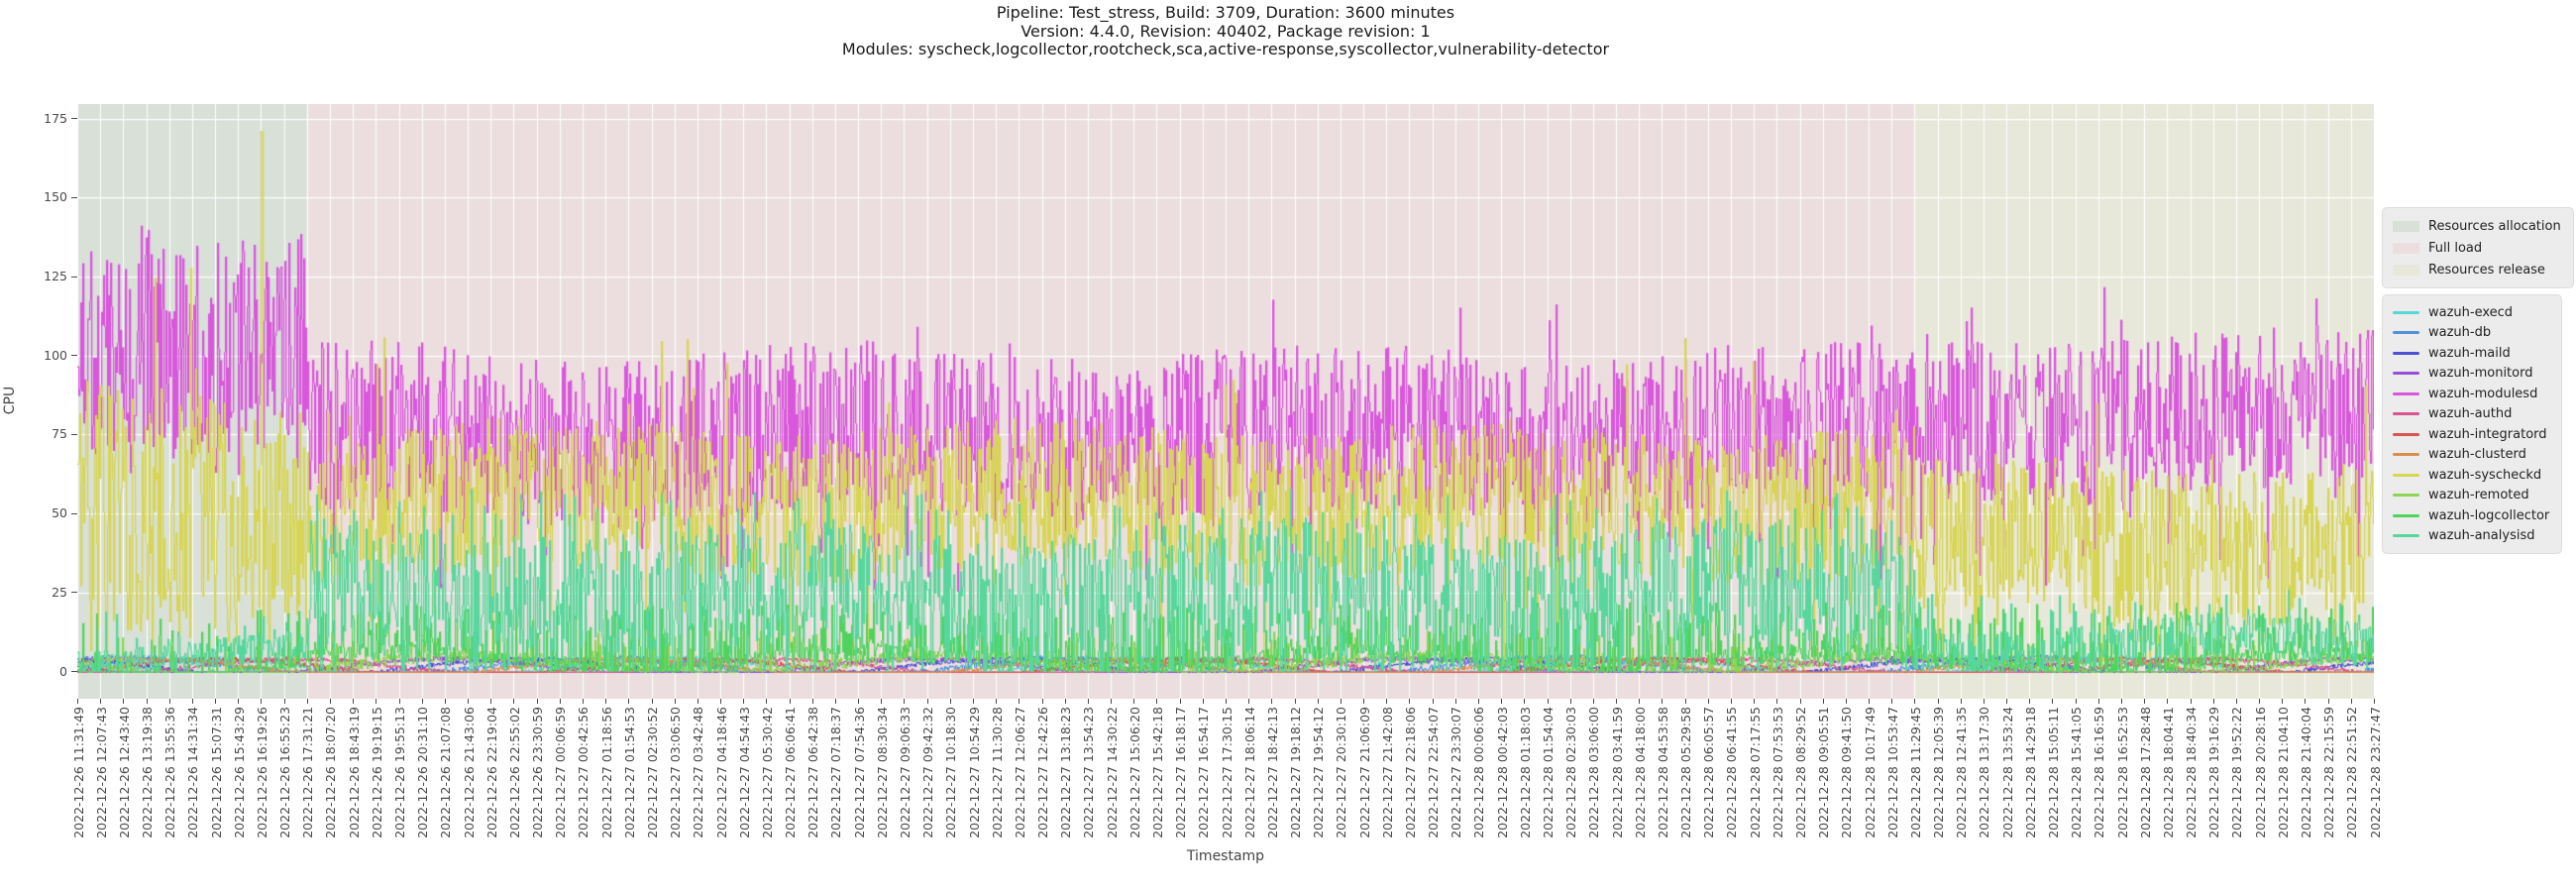 The height and width of the screenshot is (892, 2576). Describe the element at coordinates (1272, 773) in the screenshot. I see `x-tick-label: 2022-12-27 18:42:13` at that location.